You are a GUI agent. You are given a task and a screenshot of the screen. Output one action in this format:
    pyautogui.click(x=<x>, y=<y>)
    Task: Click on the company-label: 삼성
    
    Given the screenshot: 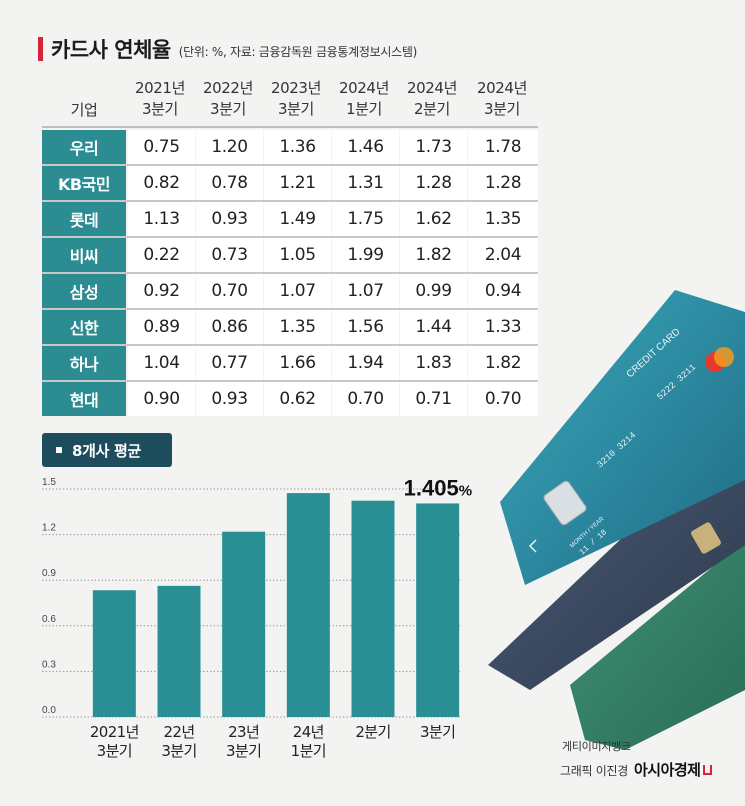 What is the action you would take?
    pyautogui.click(x=84, y=291)
    